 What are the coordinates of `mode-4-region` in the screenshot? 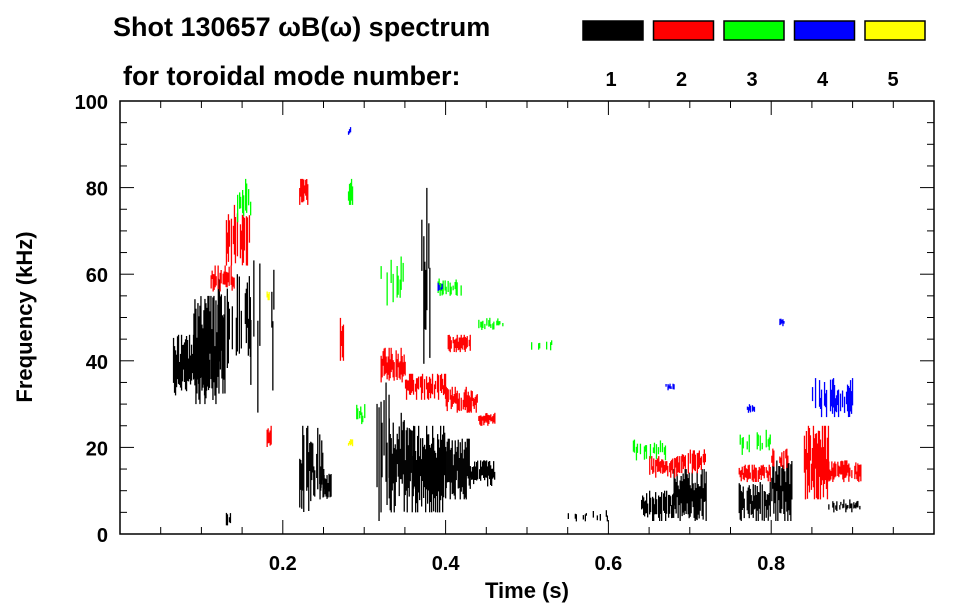 It's located at (782, 322).